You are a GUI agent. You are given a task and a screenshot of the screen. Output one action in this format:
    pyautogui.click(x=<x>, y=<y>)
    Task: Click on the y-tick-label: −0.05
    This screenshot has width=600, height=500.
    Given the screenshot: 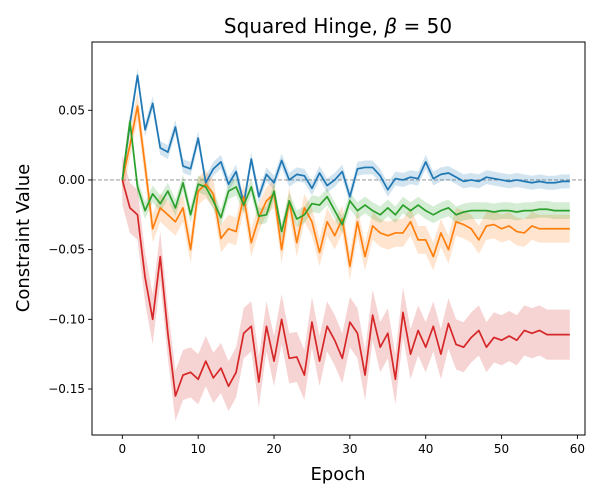 What is the action you would take?
    pyautogui.click(x=66, y=250)
    